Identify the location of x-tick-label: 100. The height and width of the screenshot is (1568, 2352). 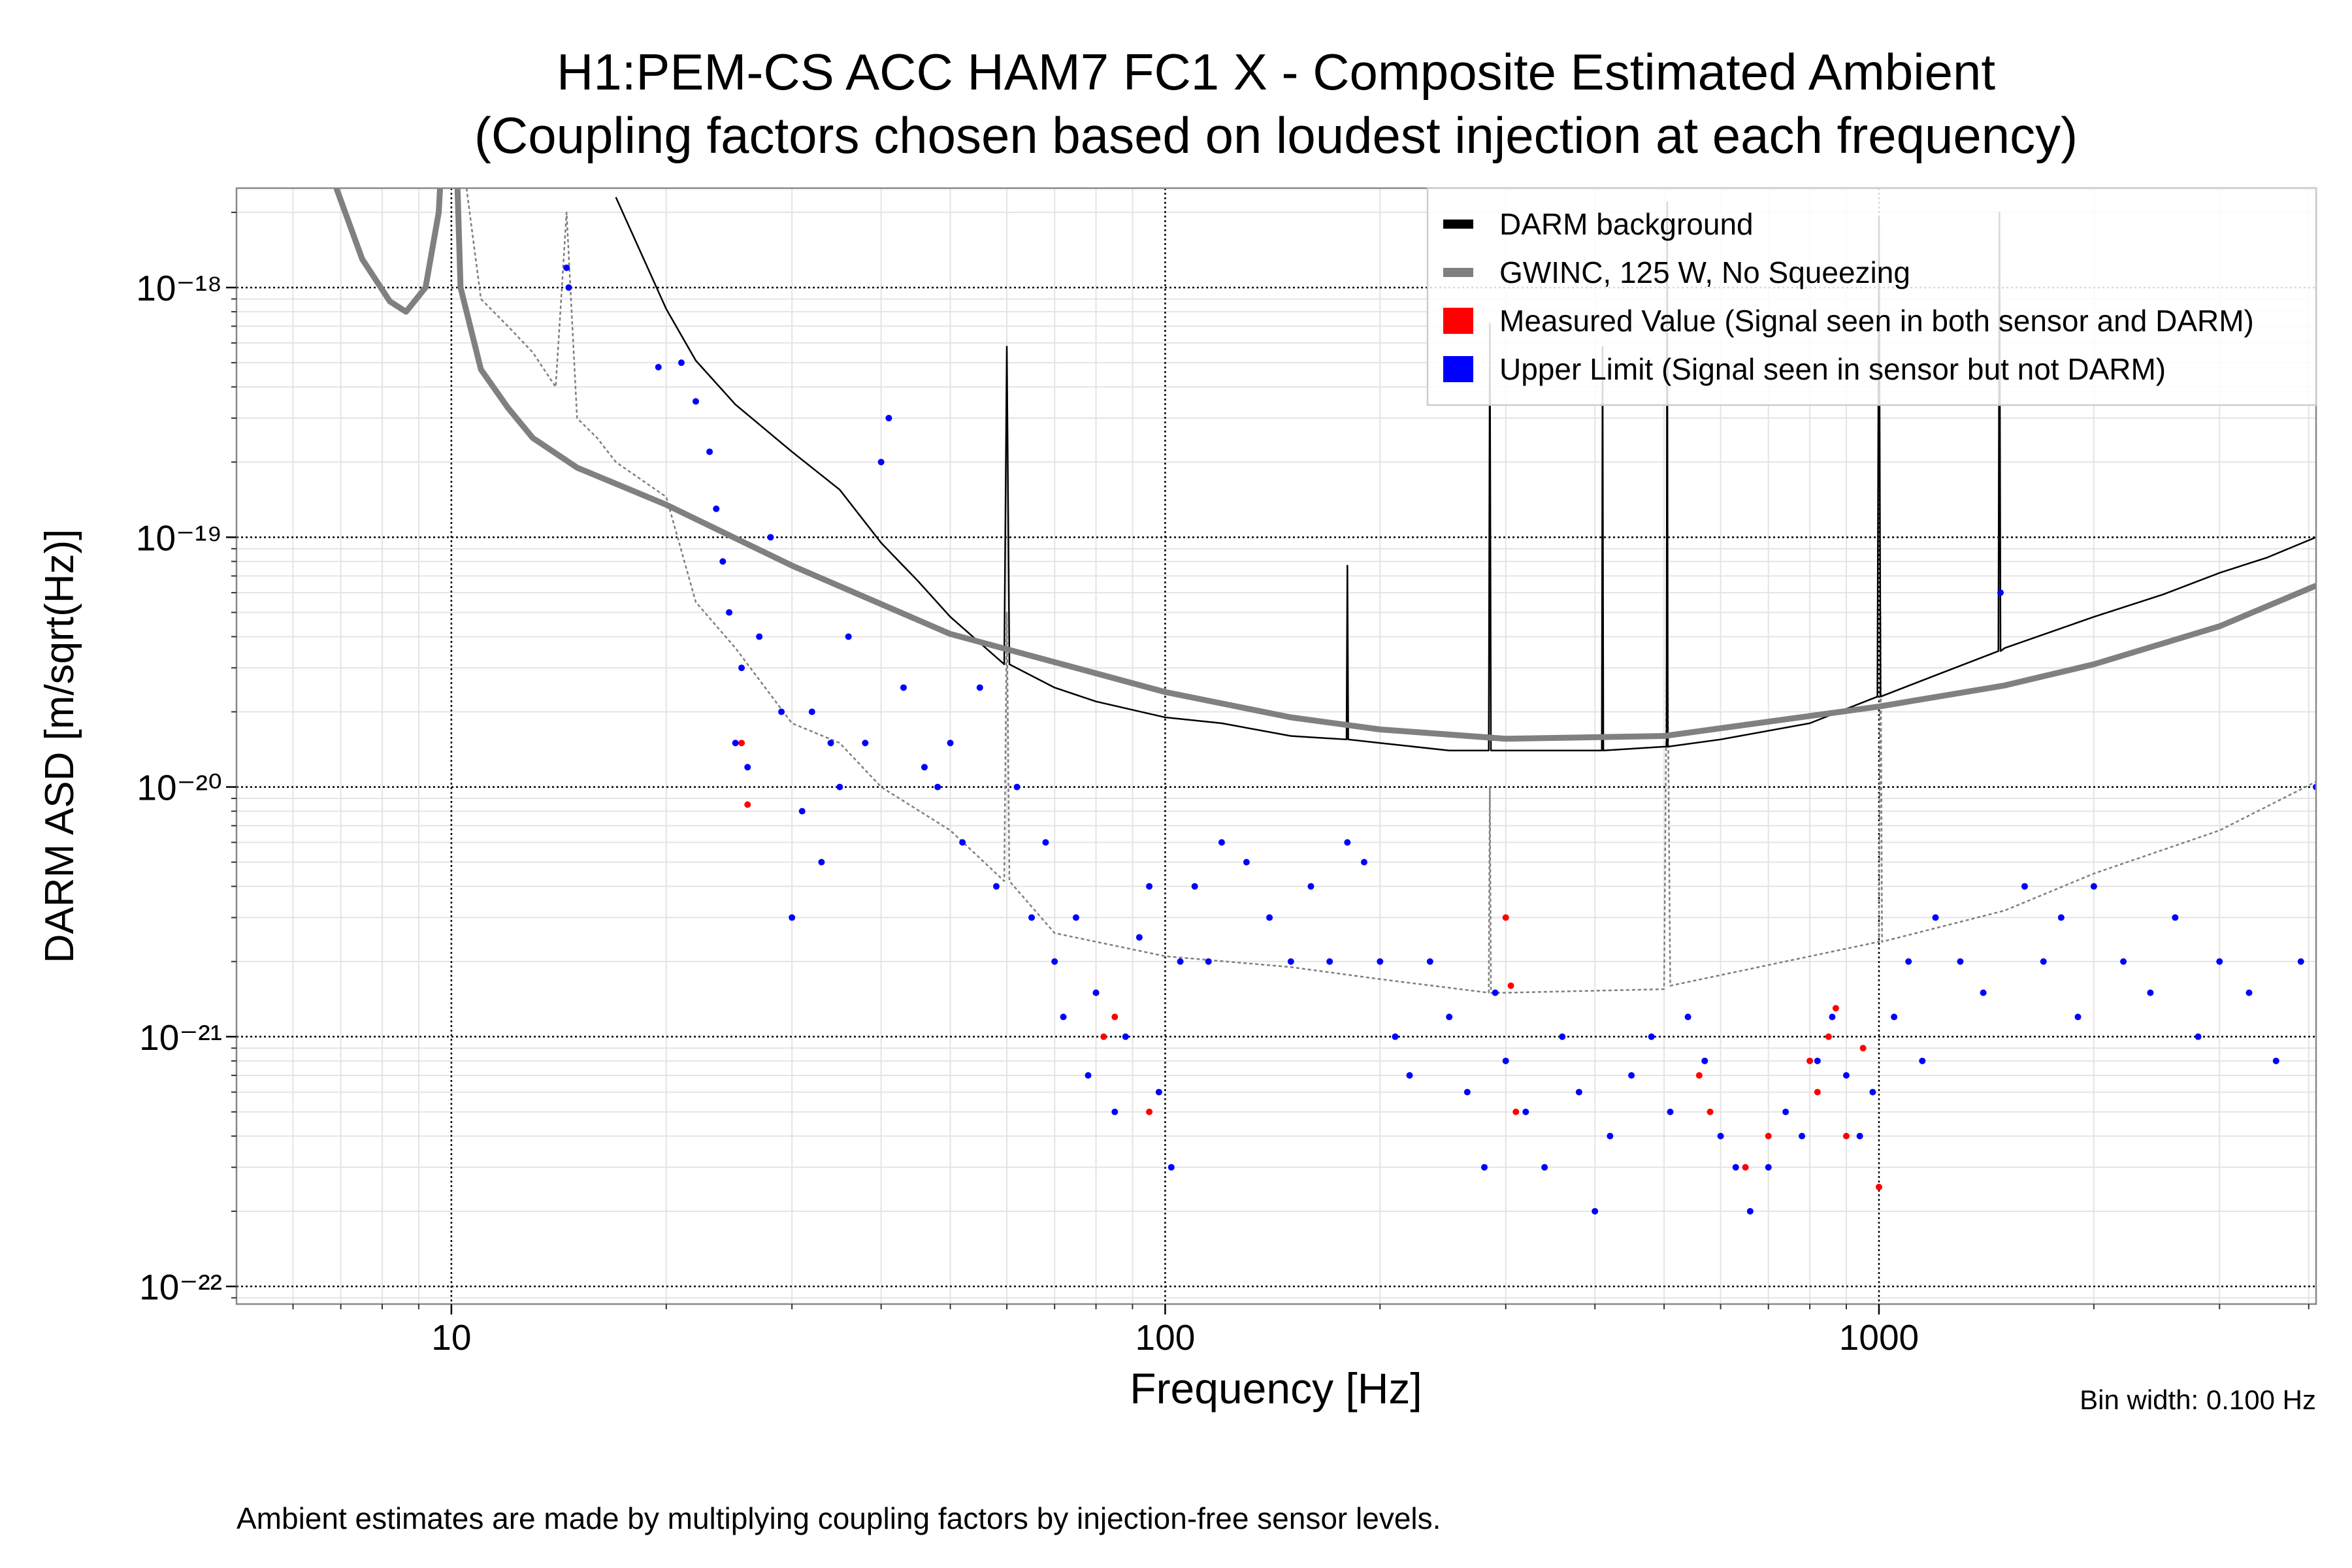
(1165, 1337).